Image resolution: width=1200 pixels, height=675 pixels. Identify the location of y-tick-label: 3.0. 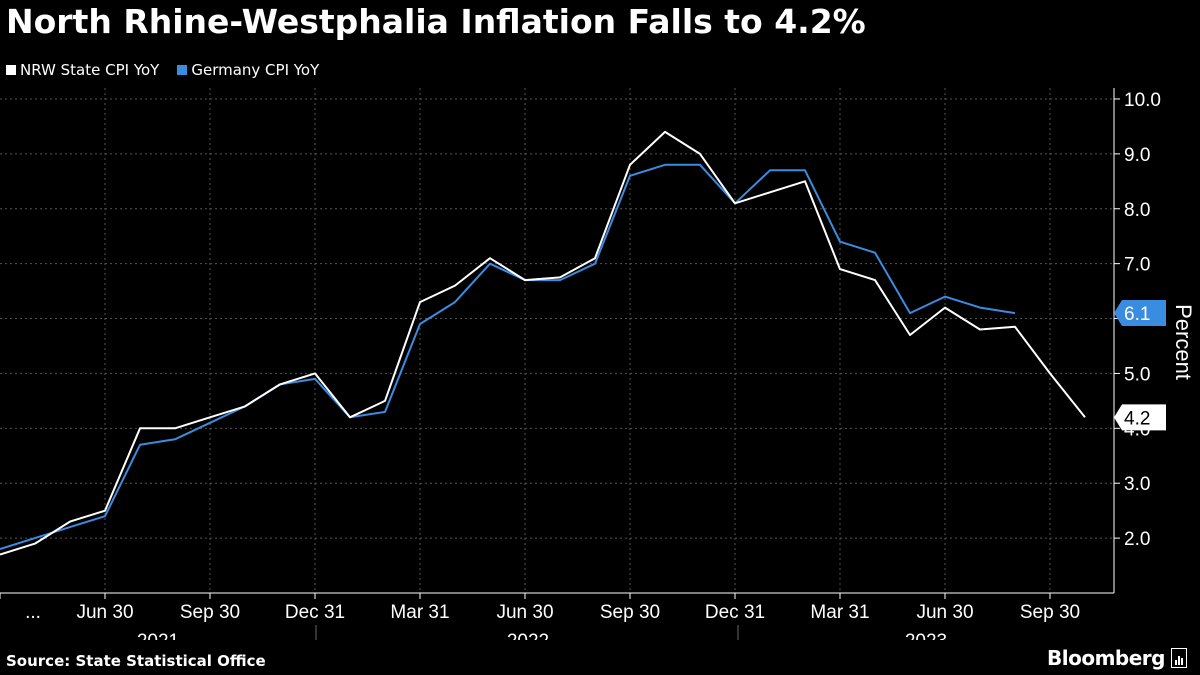
(1137, 484).